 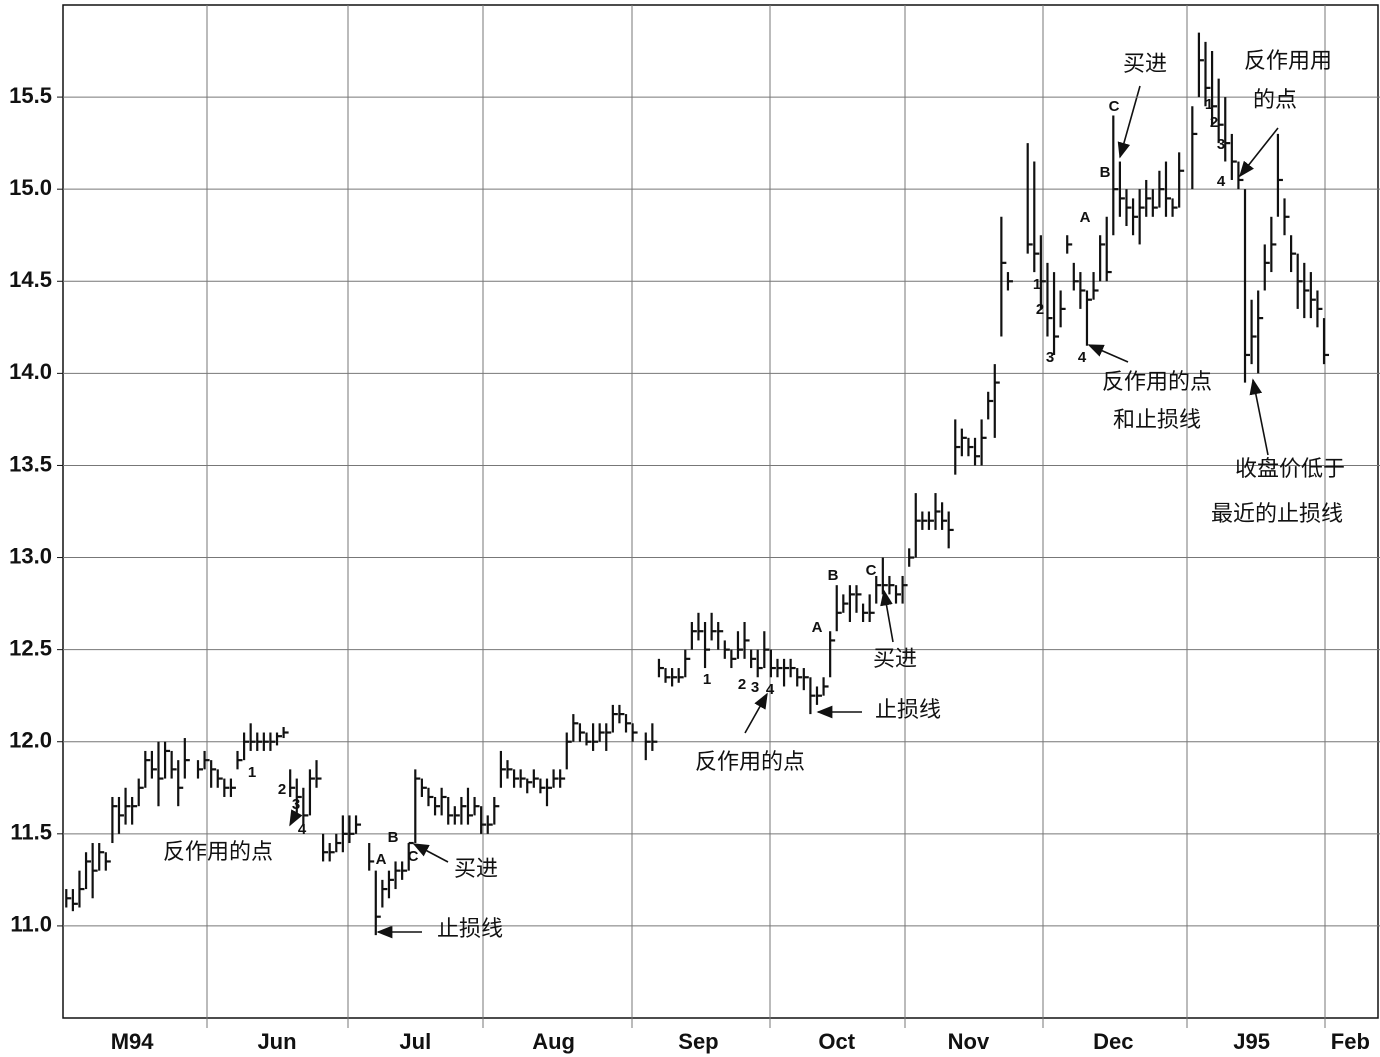 What do you see at coordinates (1275, 100) in the screenshot?
I see `annotation: 的点` at bounding box center [1275, 100].